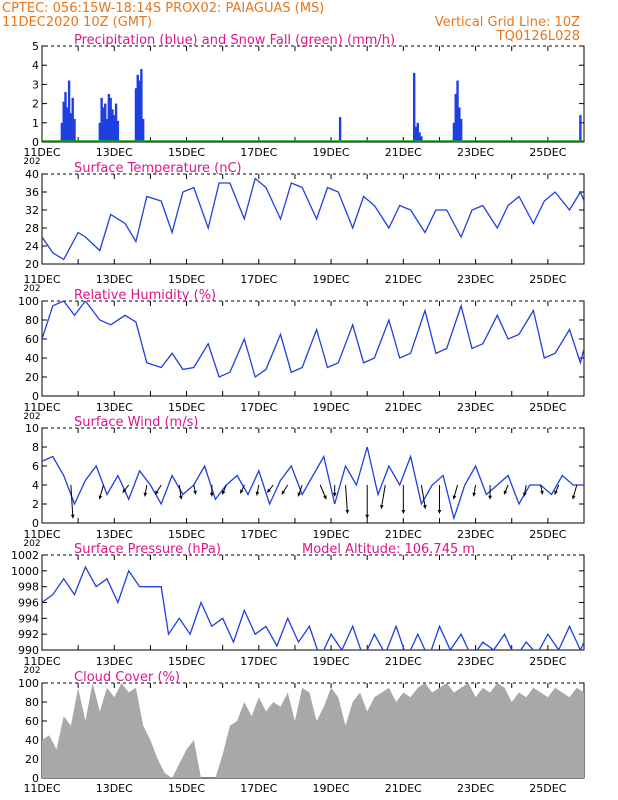  Describe the element at coordinates (313, 483) in the screenshot. I see `series-line-wind` at that location.